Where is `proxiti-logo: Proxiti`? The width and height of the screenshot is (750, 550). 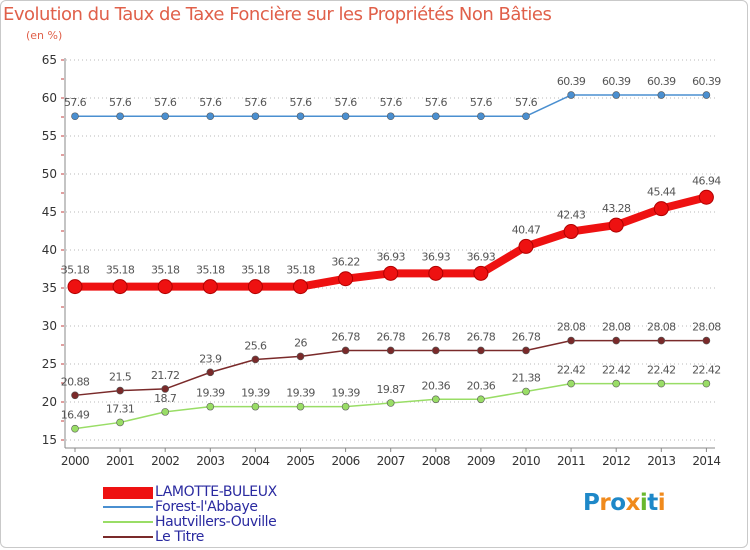 proxiti-logo: Proxiti is located at coordinates (624, 503).